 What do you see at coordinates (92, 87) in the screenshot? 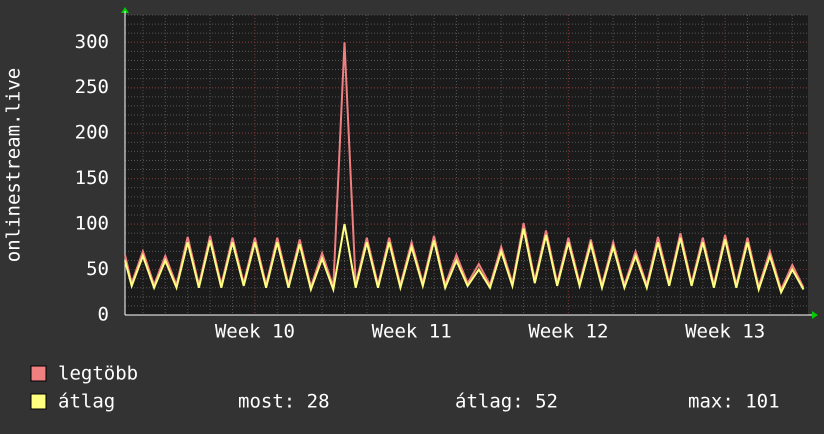
I see `y-tick-label: 250` at bounding box center [92, 87].